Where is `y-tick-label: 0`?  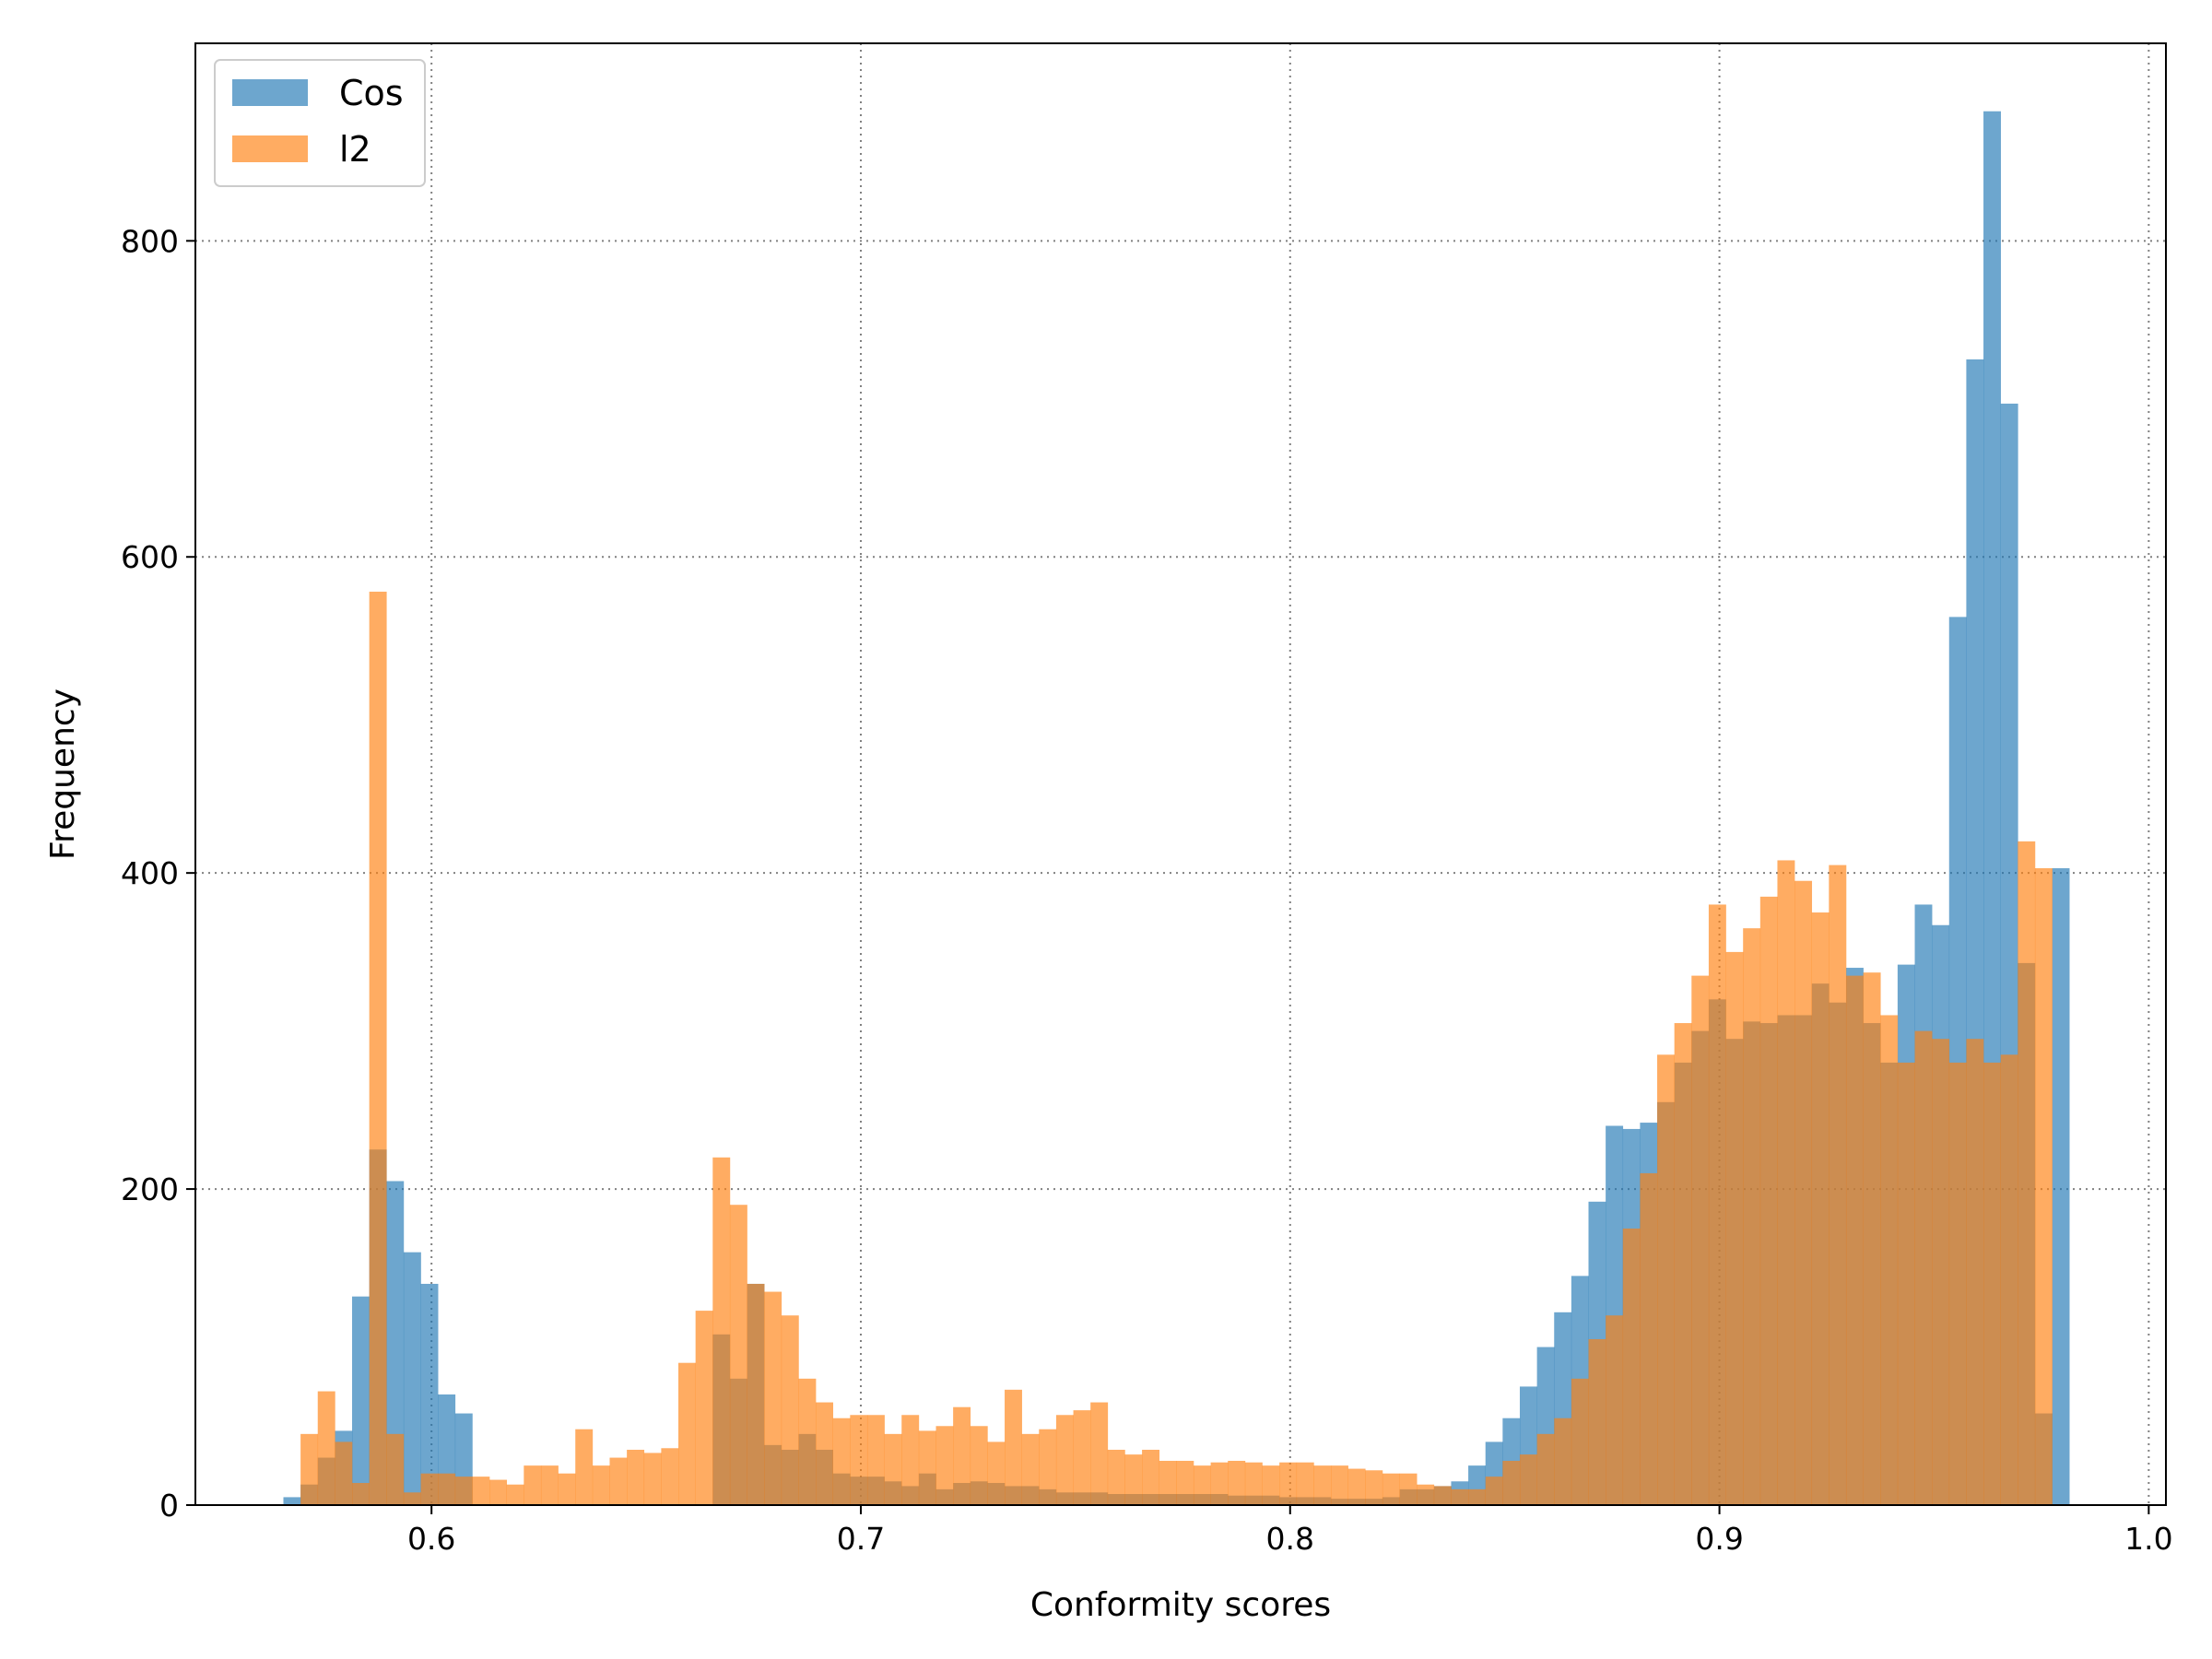 y-tick-label: 0 is located at coordinates (169, 1506).